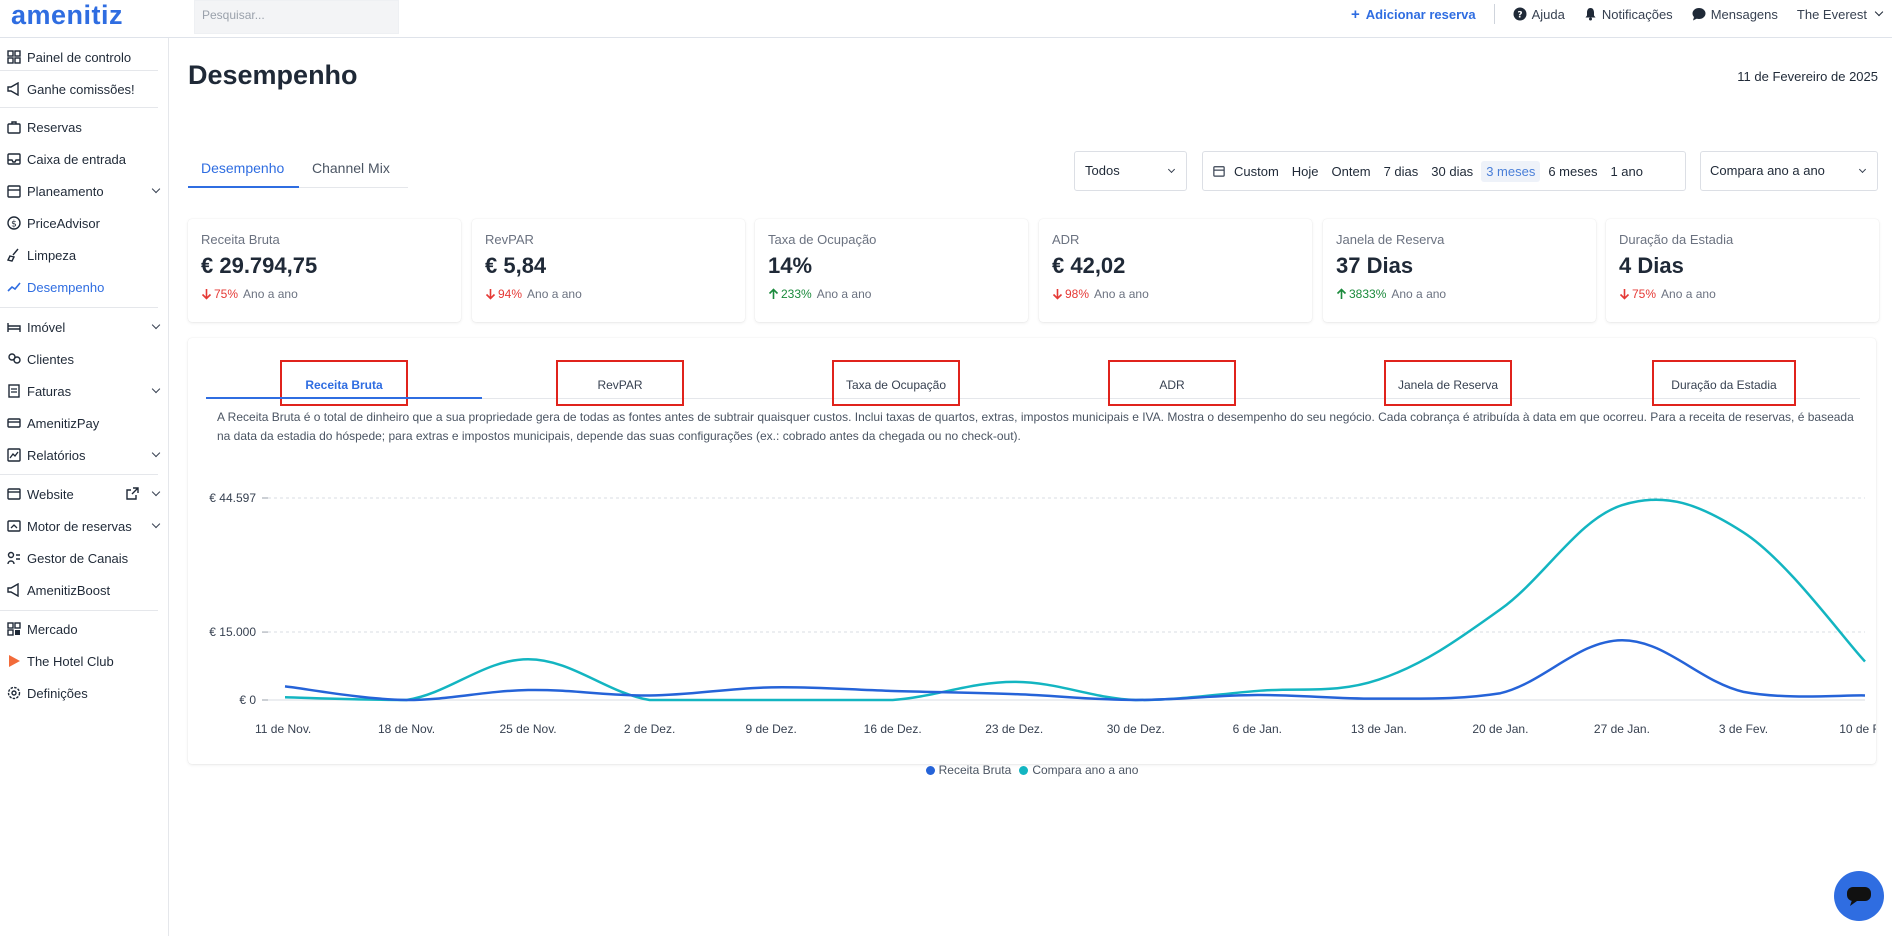 The height and width of the screenshot is (936, 1892). I want to click on add-reservation-label: Adicionar reserva, so click(1420, 14).